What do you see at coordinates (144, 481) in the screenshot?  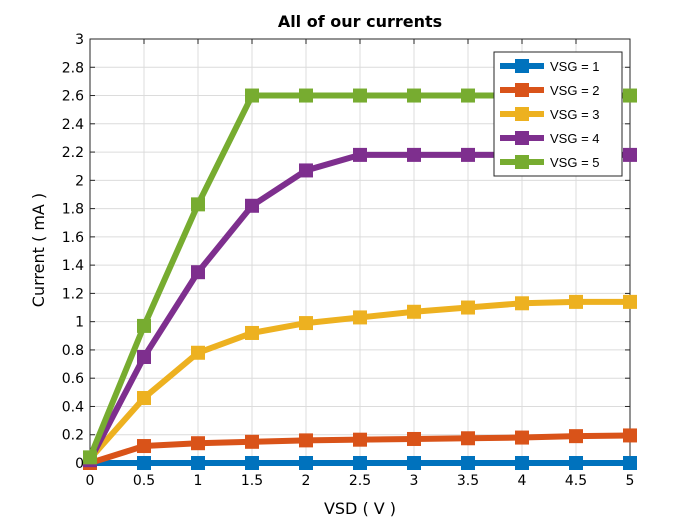 I see `x-tick-label: 0.5` at bounding box center [144, 481].